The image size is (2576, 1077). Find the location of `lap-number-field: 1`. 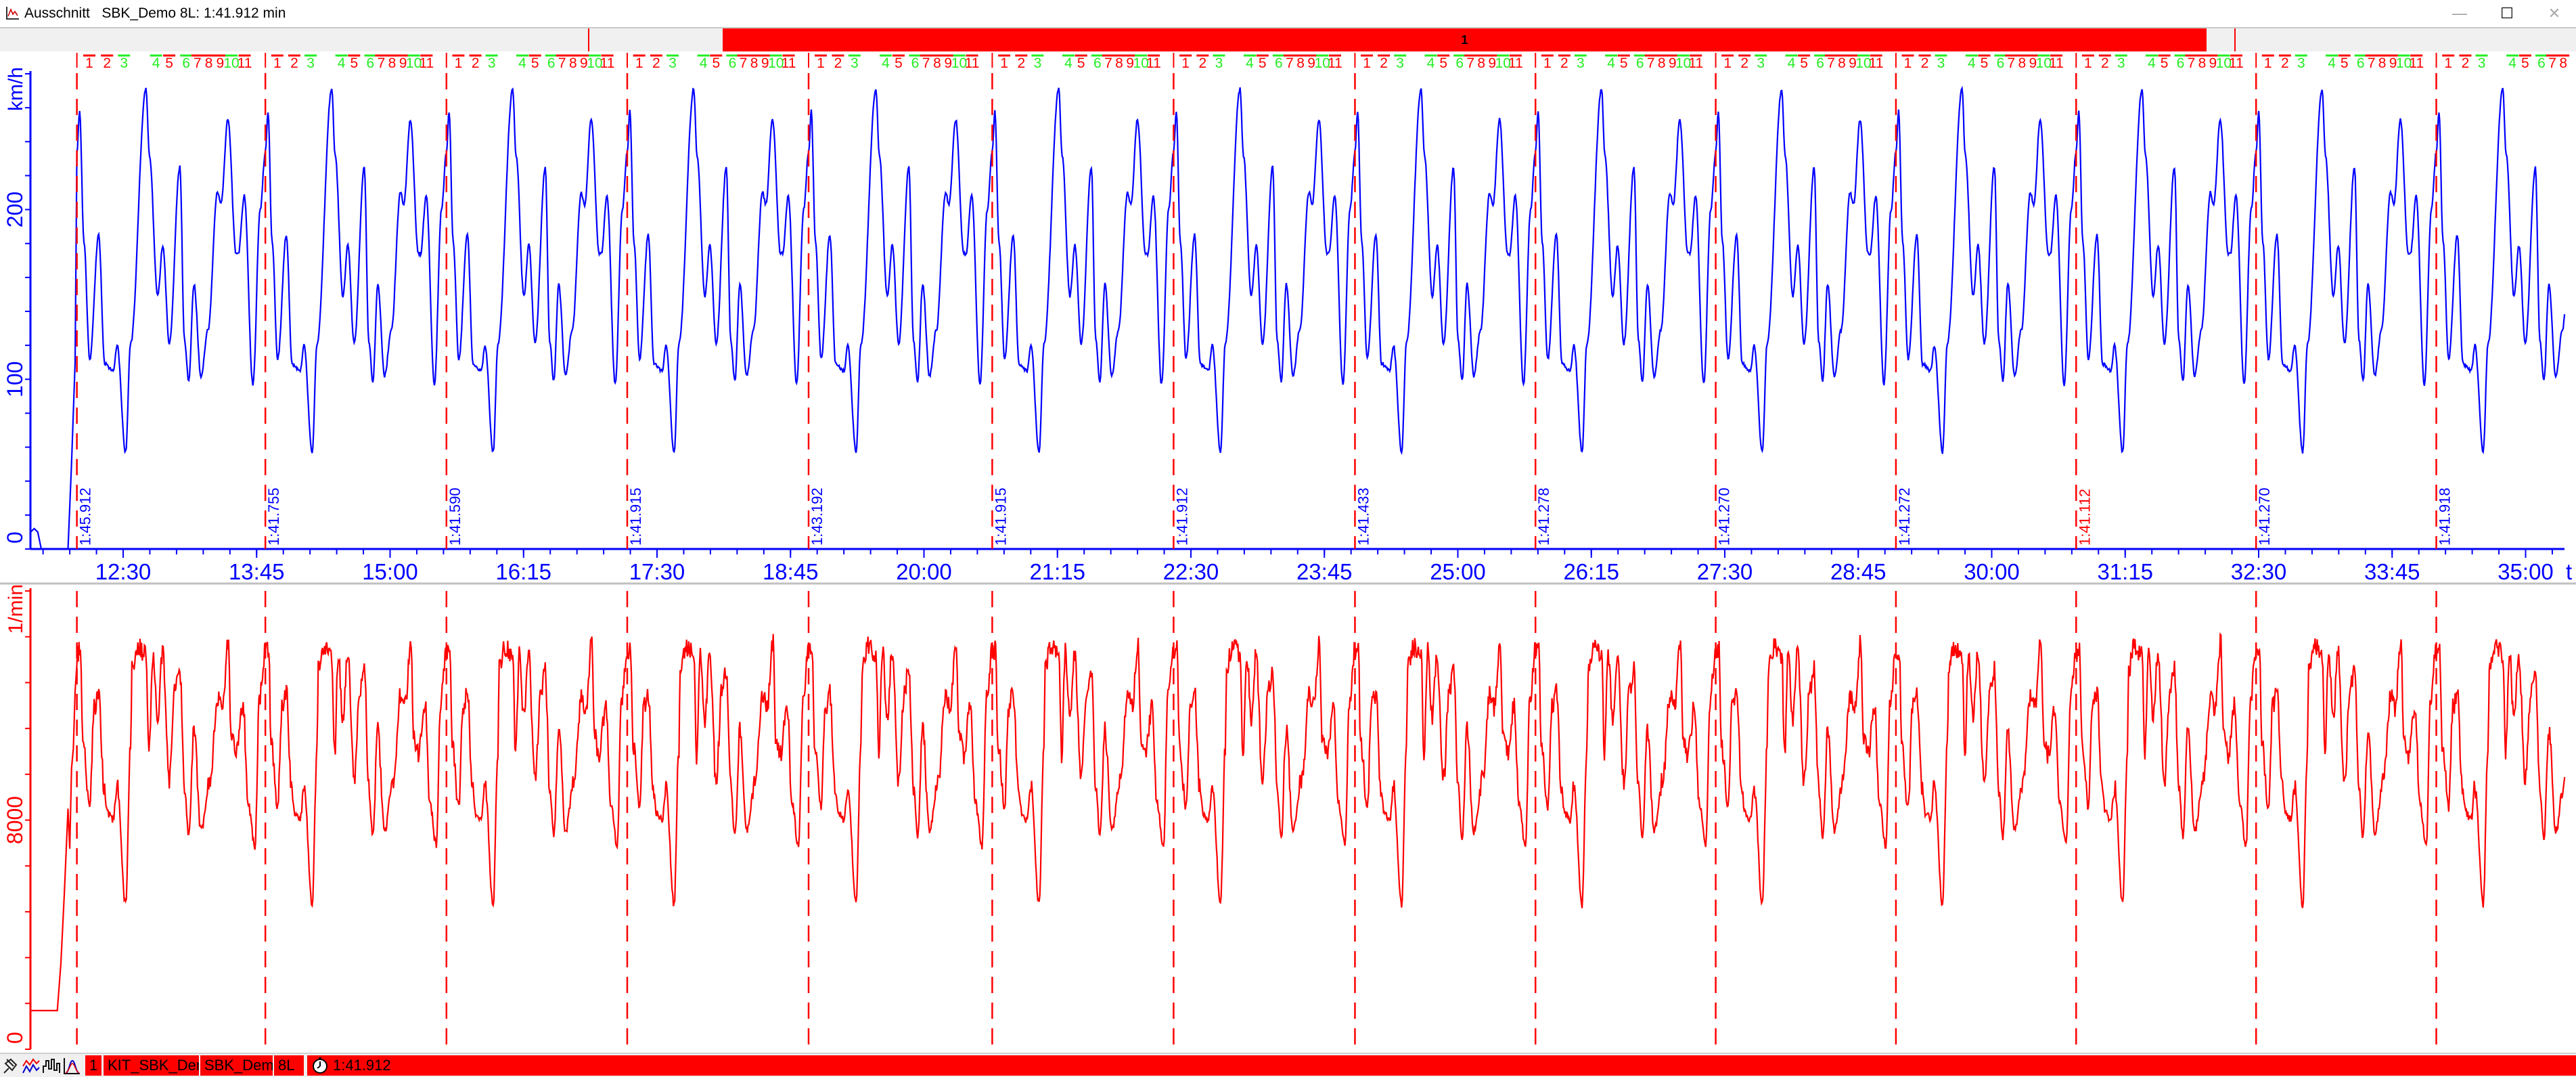

lap-number-field: 1 is located at coordinates (93, 1065).